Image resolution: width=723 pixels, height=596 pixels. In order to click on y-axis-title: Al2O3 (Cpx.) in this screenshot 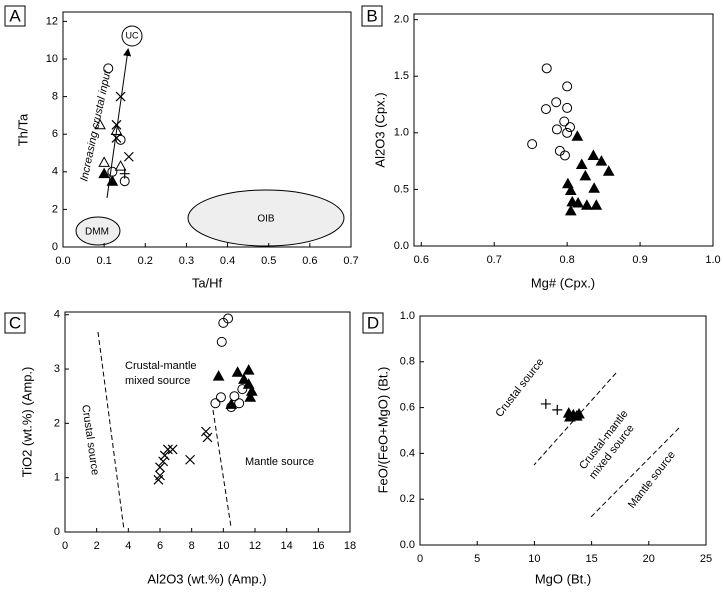, I will do `click(379, 129)`.